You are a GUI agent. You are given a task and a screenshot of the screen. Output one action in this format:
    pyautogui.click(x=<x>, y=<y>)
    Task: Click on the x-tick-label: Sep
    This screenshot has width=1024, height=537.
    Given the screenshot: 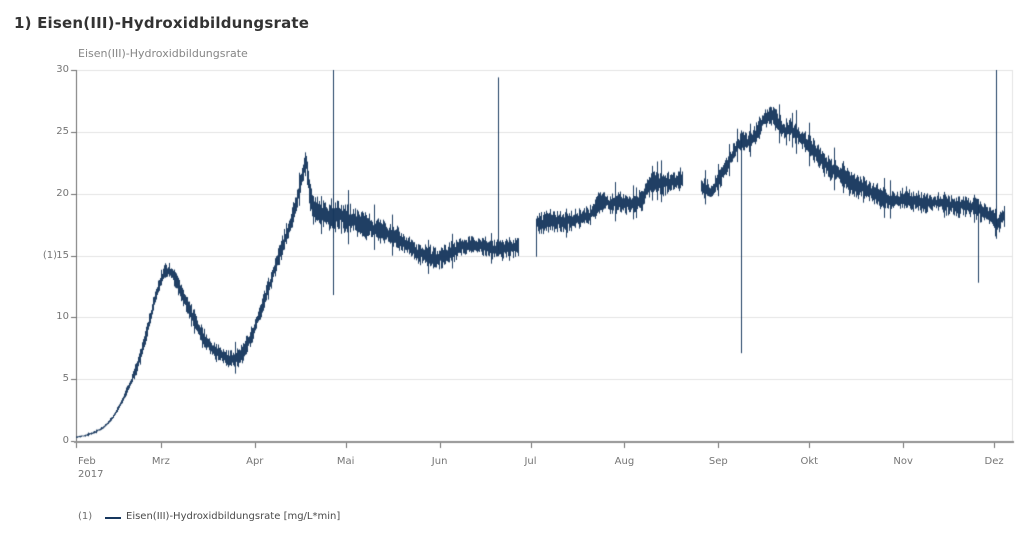 What is the action you would take?
    pyautogui.click(x=718, y=461)
    